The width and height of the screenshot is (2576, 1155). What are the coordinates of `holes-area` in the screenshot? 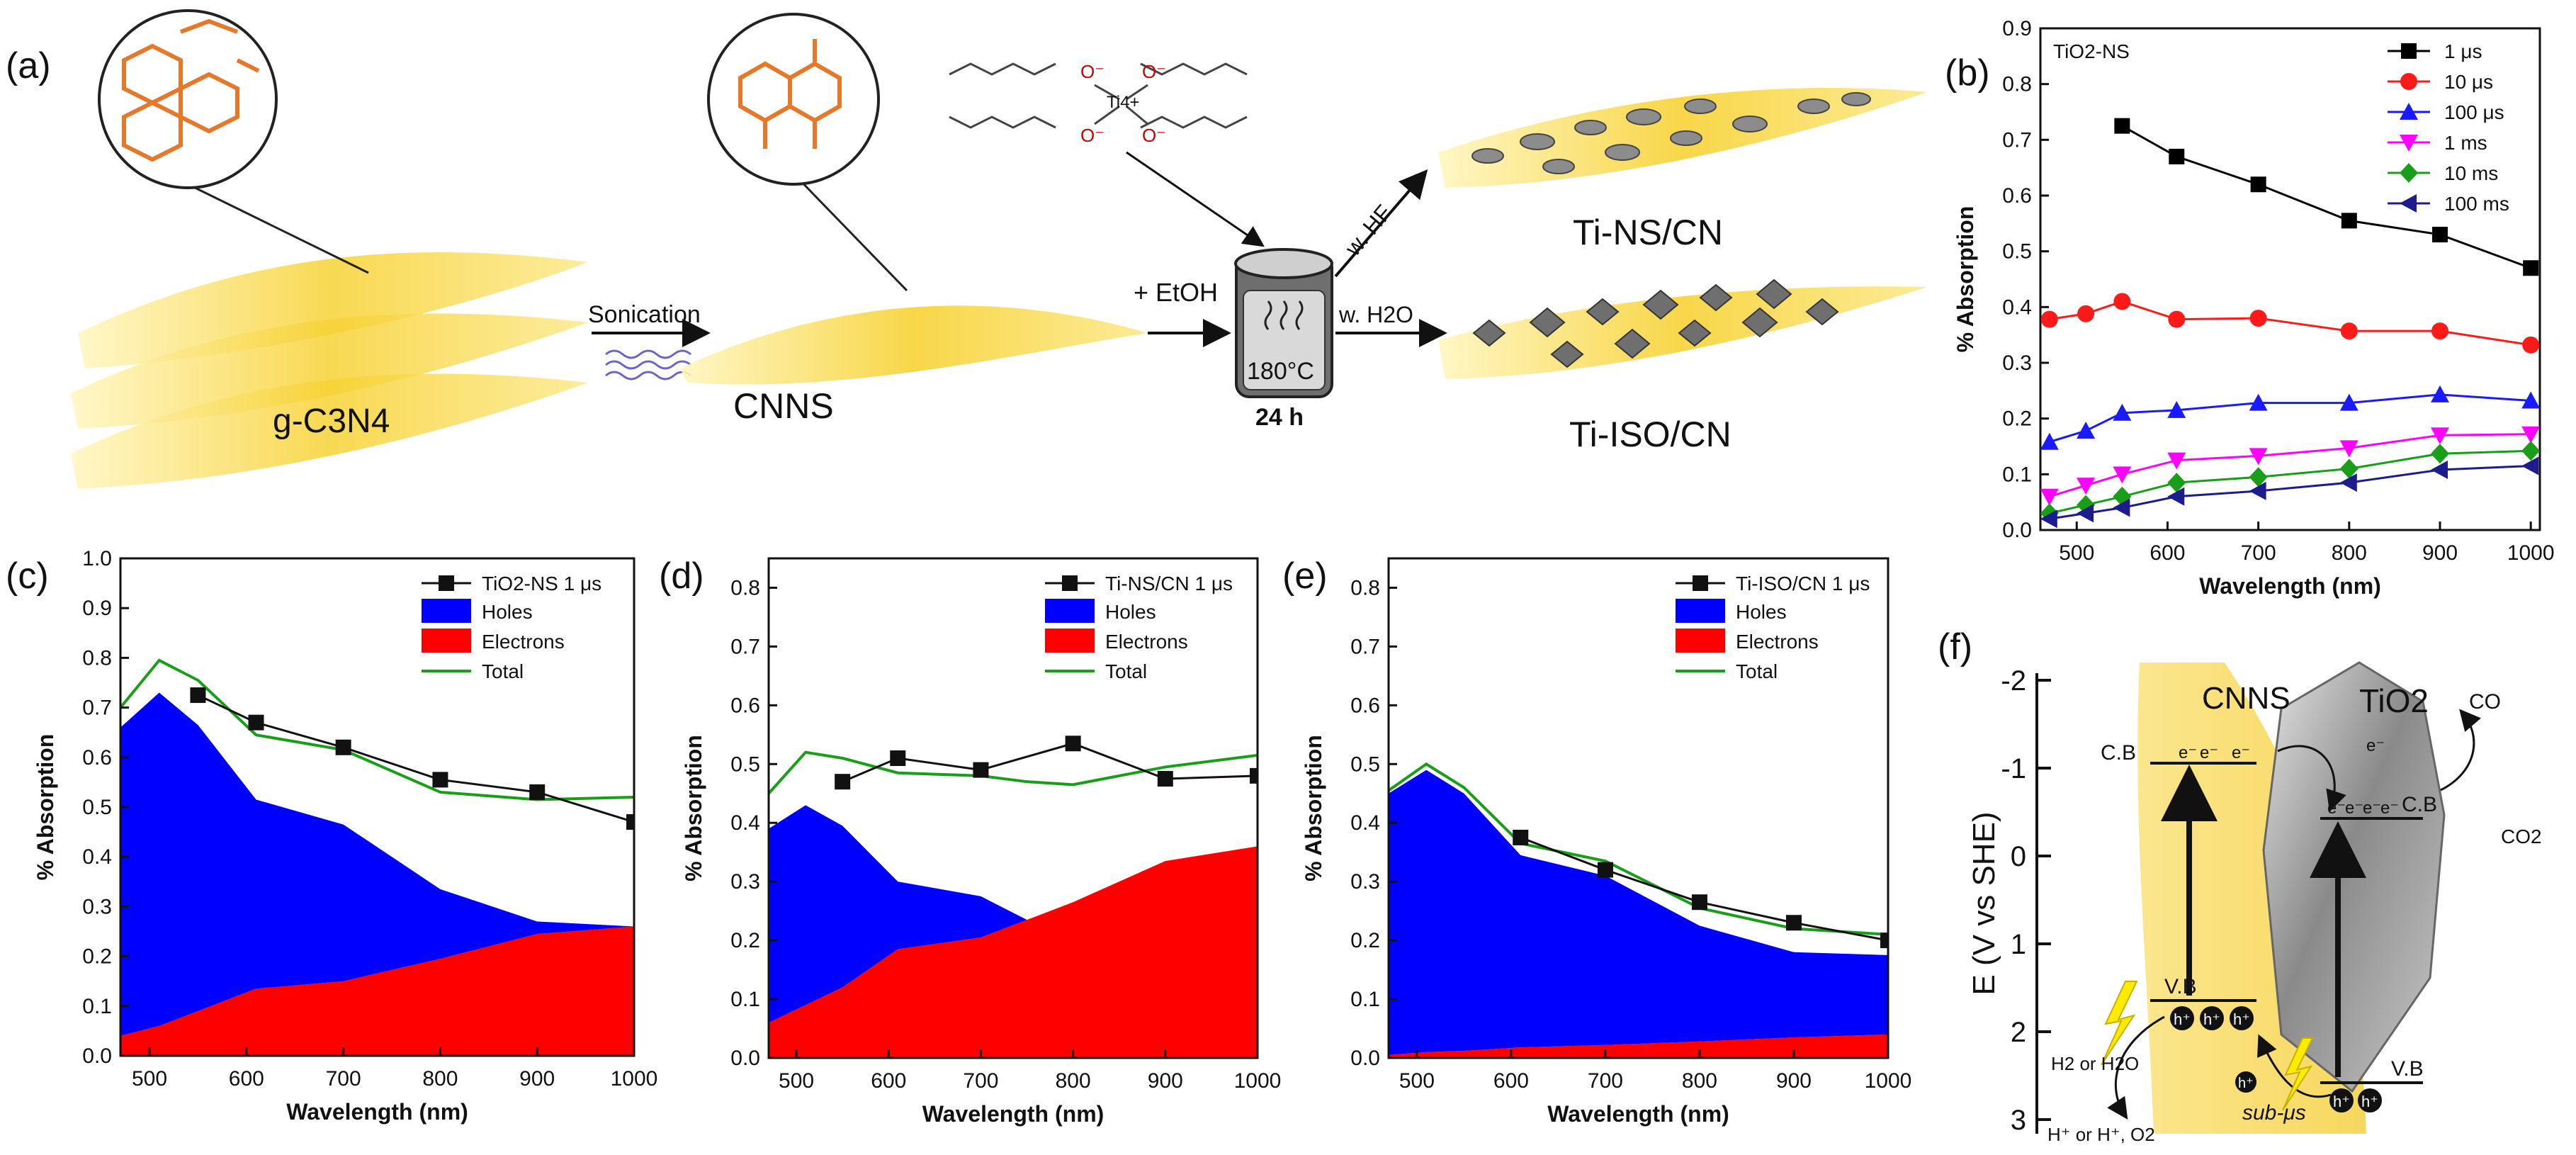 It's located at (1013, 914).